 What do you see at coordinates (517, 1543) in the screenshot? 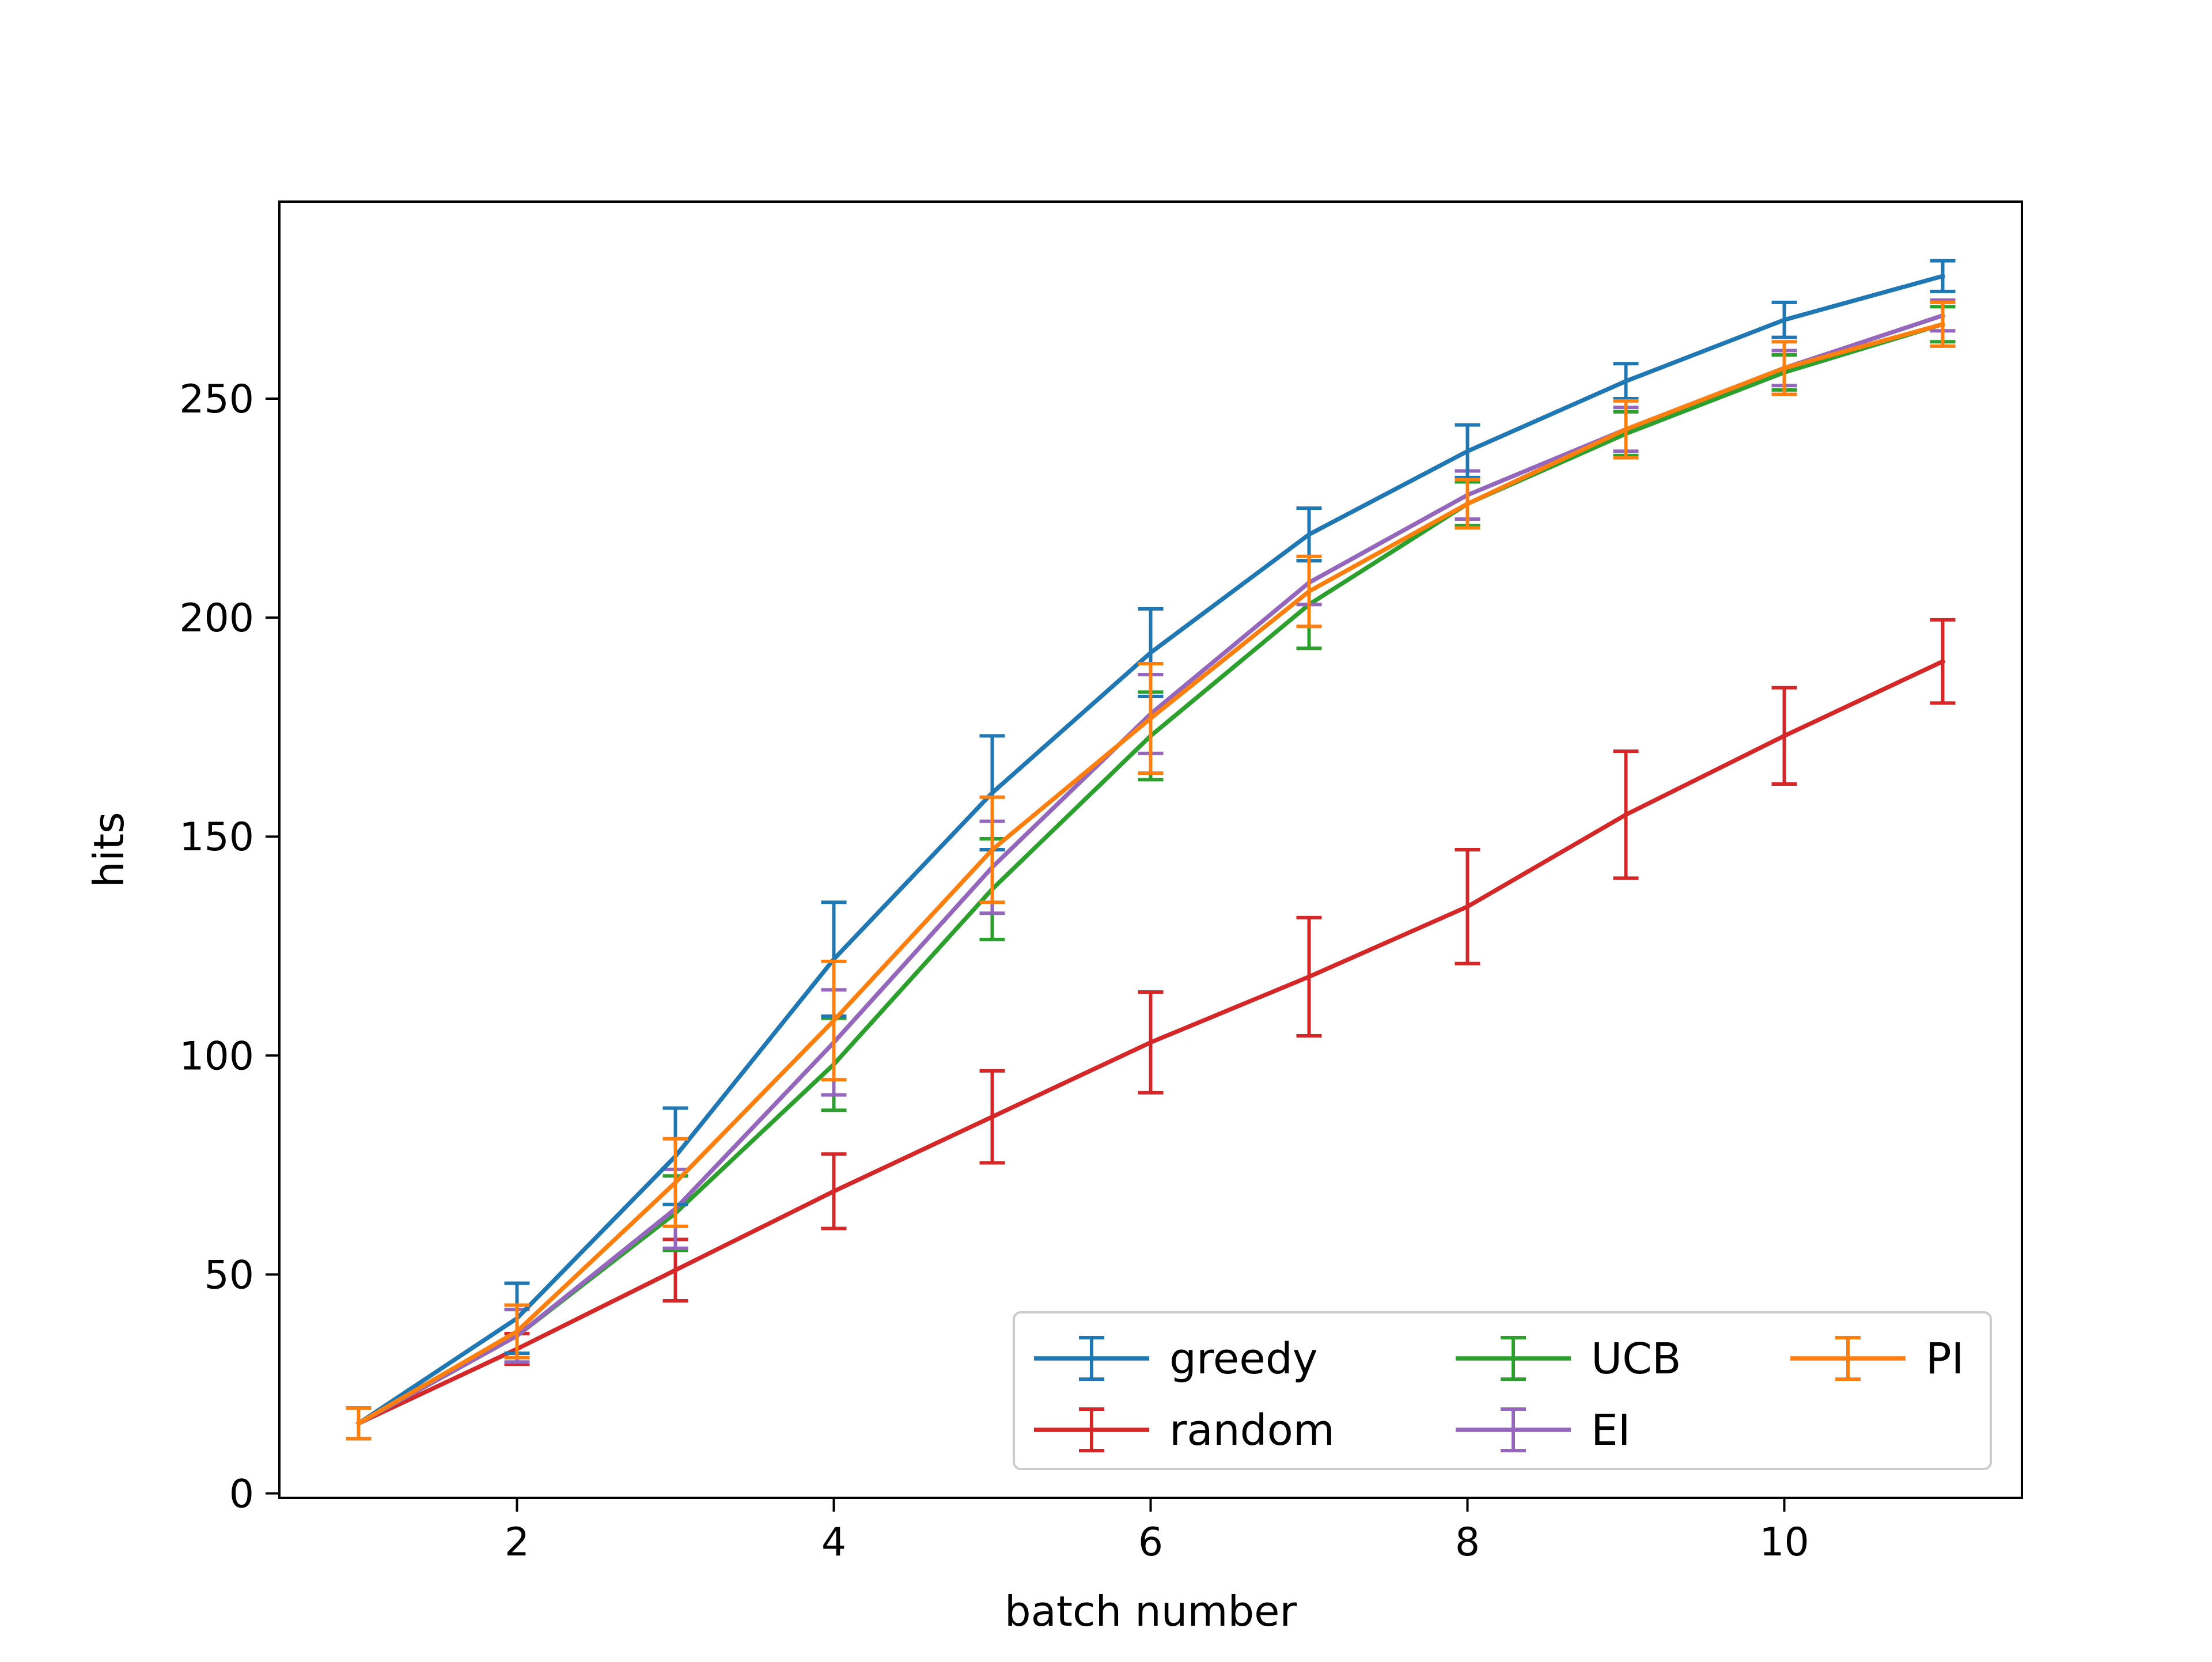
I see `x-tick-label: 2` at bounding box center [517, 1543].